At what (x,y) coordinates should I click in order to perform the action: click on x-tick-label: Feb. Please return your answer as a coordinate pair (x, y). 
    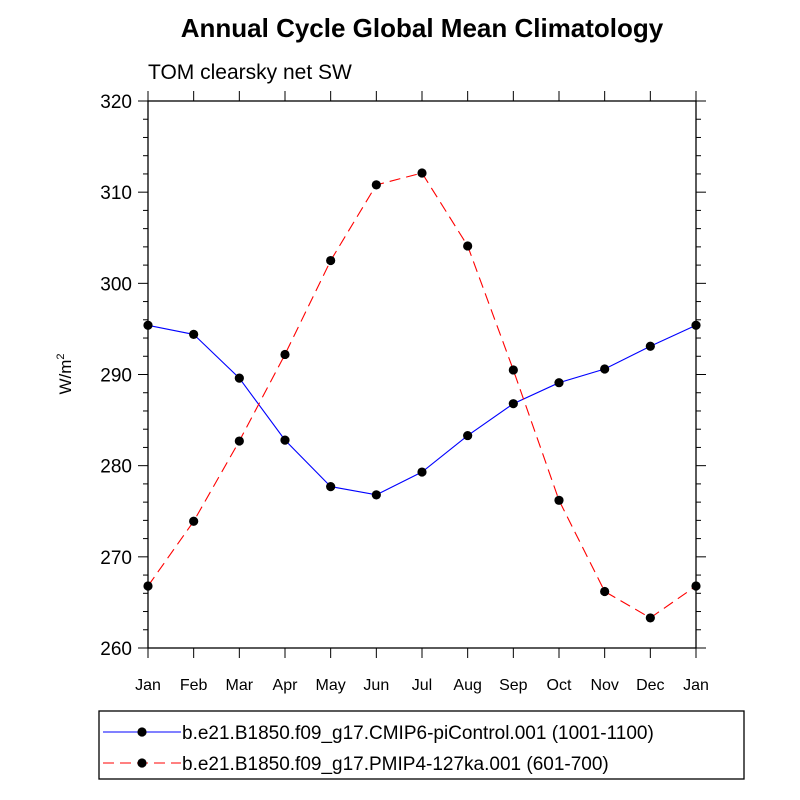
    Looking at the image, I should click on (194, 685).